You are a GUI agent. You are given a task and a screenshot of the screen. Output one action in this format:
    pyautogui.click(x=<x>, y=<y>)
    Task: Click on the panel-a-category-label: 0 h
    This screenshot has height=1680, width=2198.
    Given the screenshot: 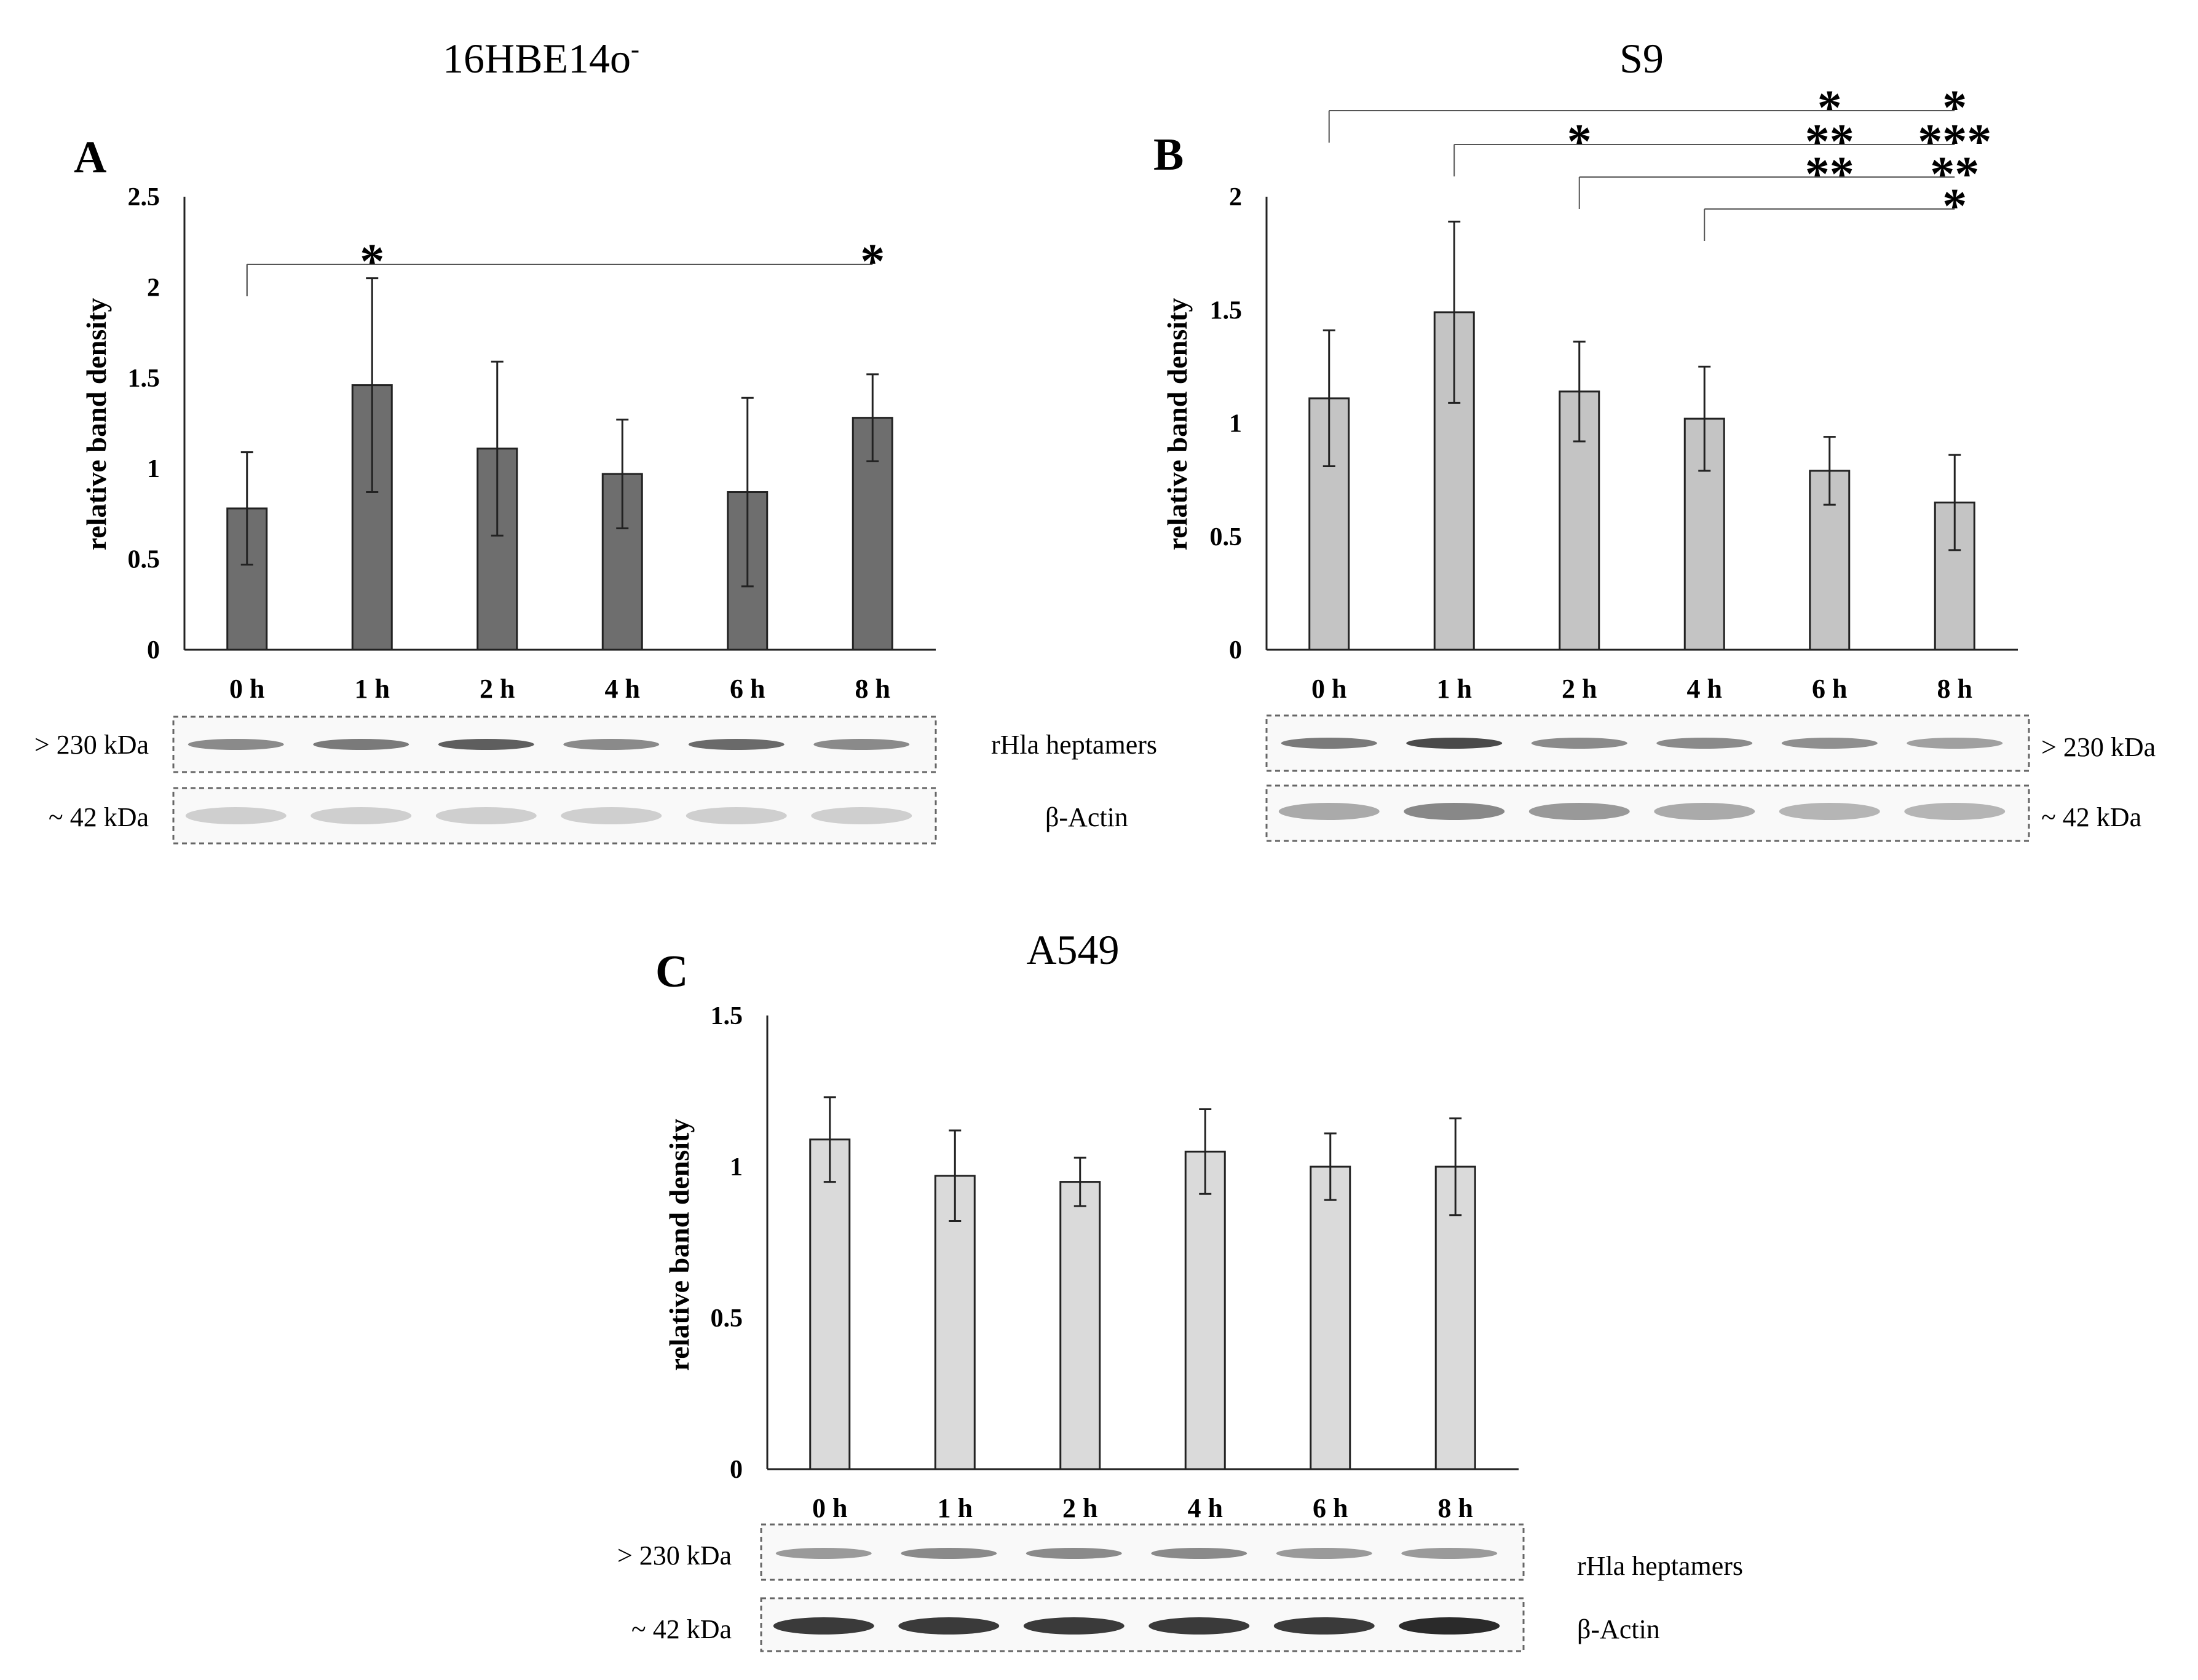 What is the action you would take?
    pyautogui.click(x=246, y=689)
    